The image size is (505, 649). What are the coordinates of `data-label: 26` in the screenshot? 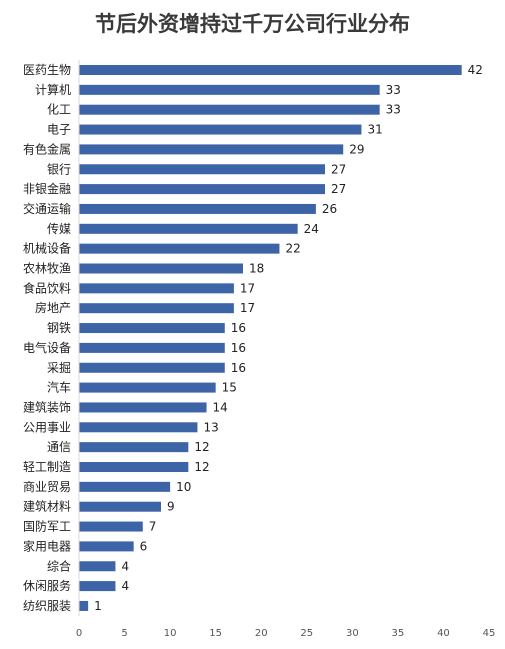 It's located at (329, 209).